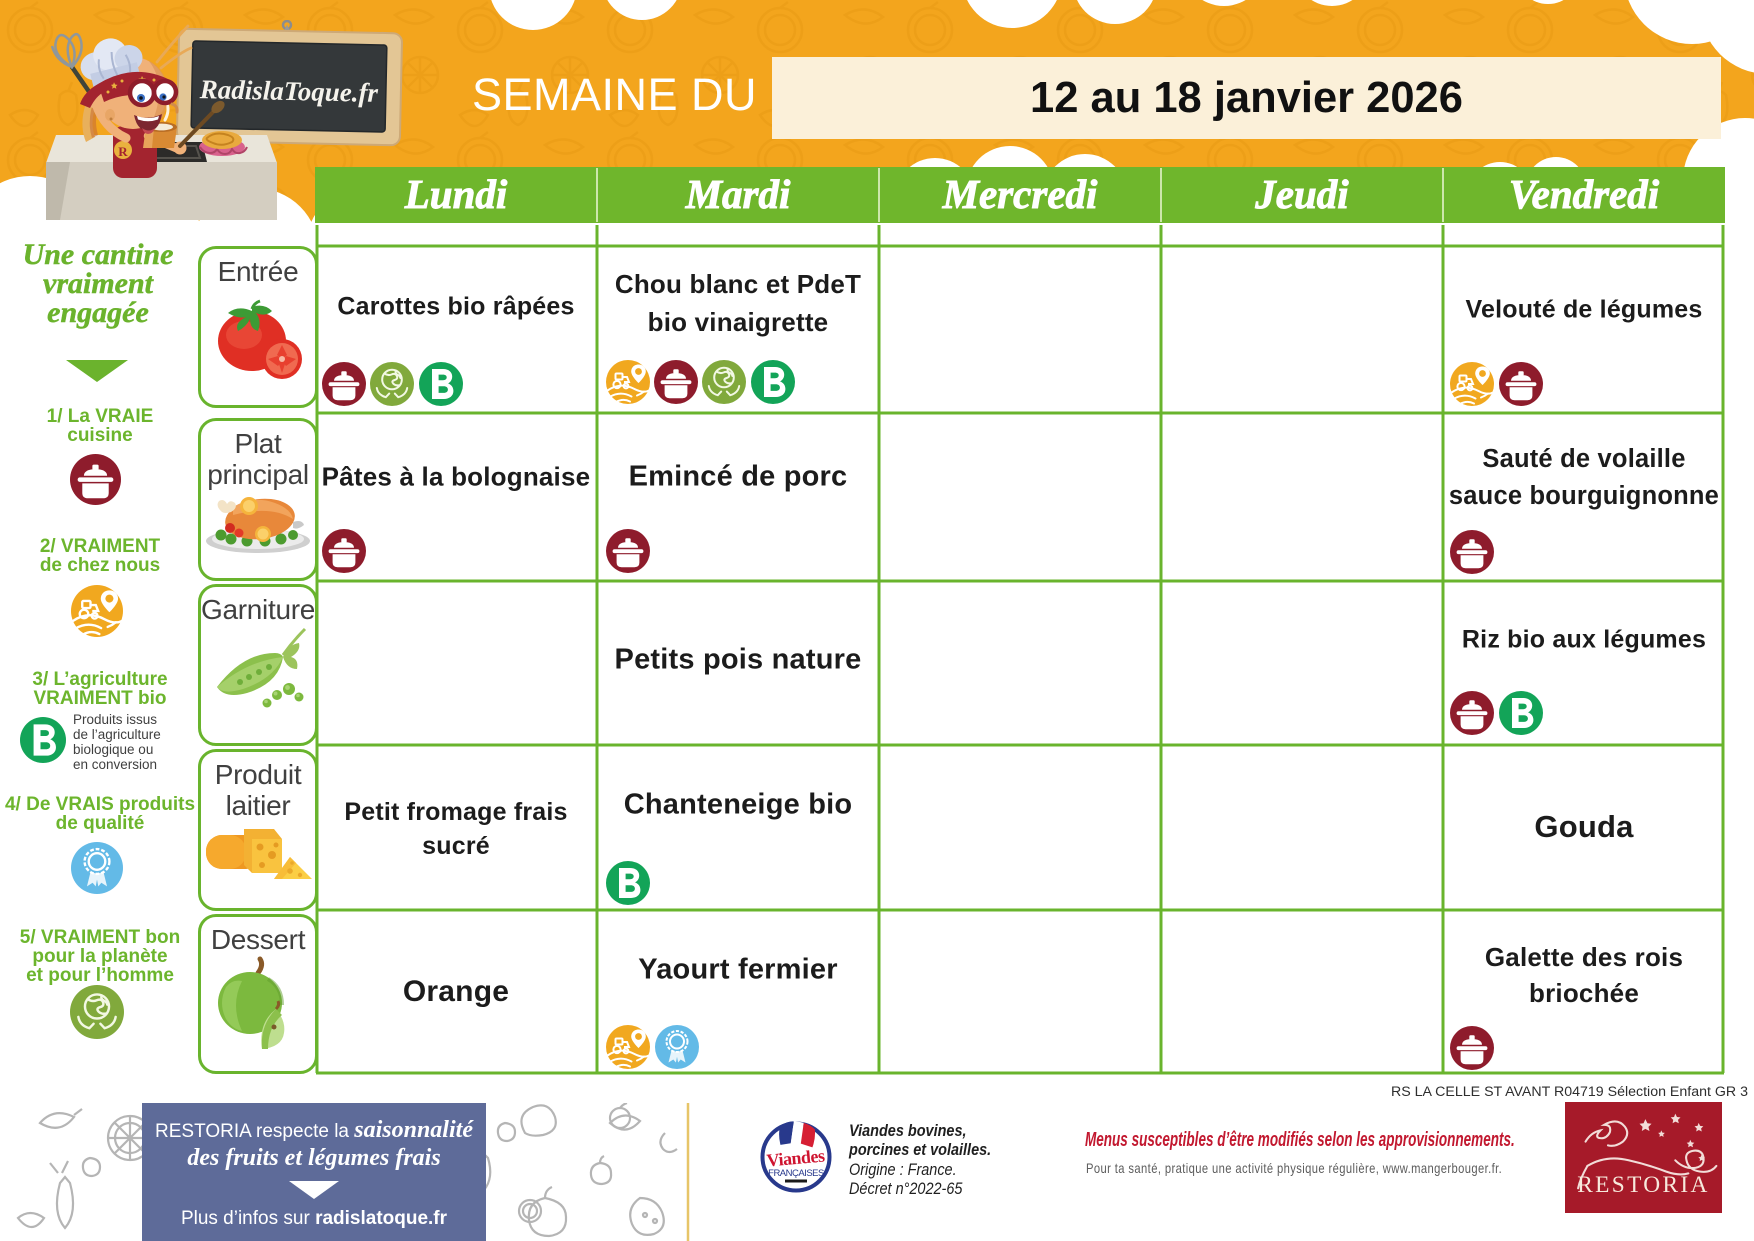  Describe the element at coordinates (288, 91) in the screenshot. I see `svg-text: RadislaToque.fr` at that location.